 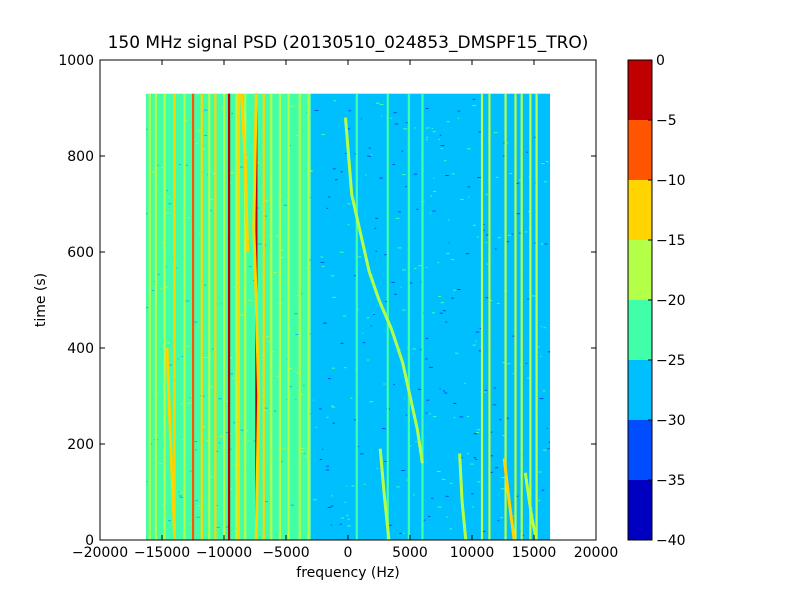 I want to click on colorbar-segment, so click(x=640, y=390).